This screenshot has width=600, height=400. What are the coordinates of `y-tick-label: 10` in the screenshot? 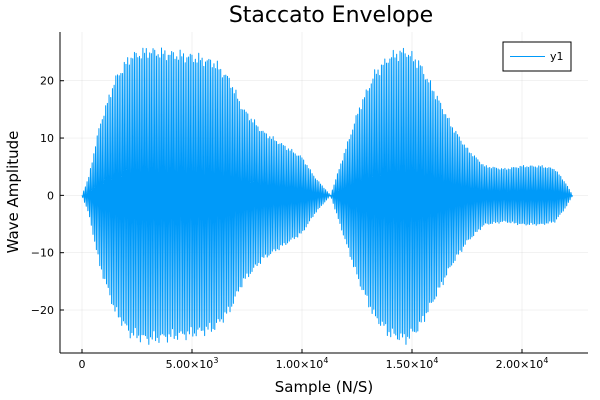 It's located at (47, 138).